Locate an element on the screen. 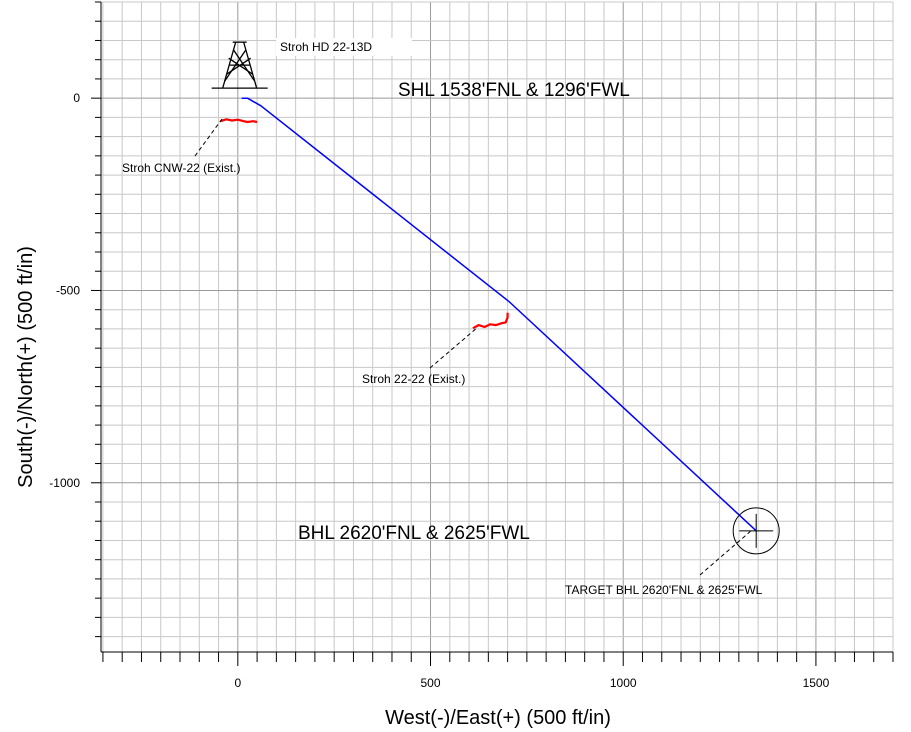 The width and height of the screenshot is (911, 732). y-tick-label: 0 is located at coordinates (76, 98).